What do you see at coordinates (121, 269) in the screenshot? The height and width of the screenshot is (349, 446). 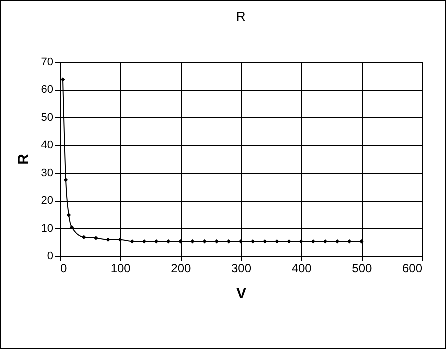 I see `x-tick-label: 100` at bounding box center [121, 269].